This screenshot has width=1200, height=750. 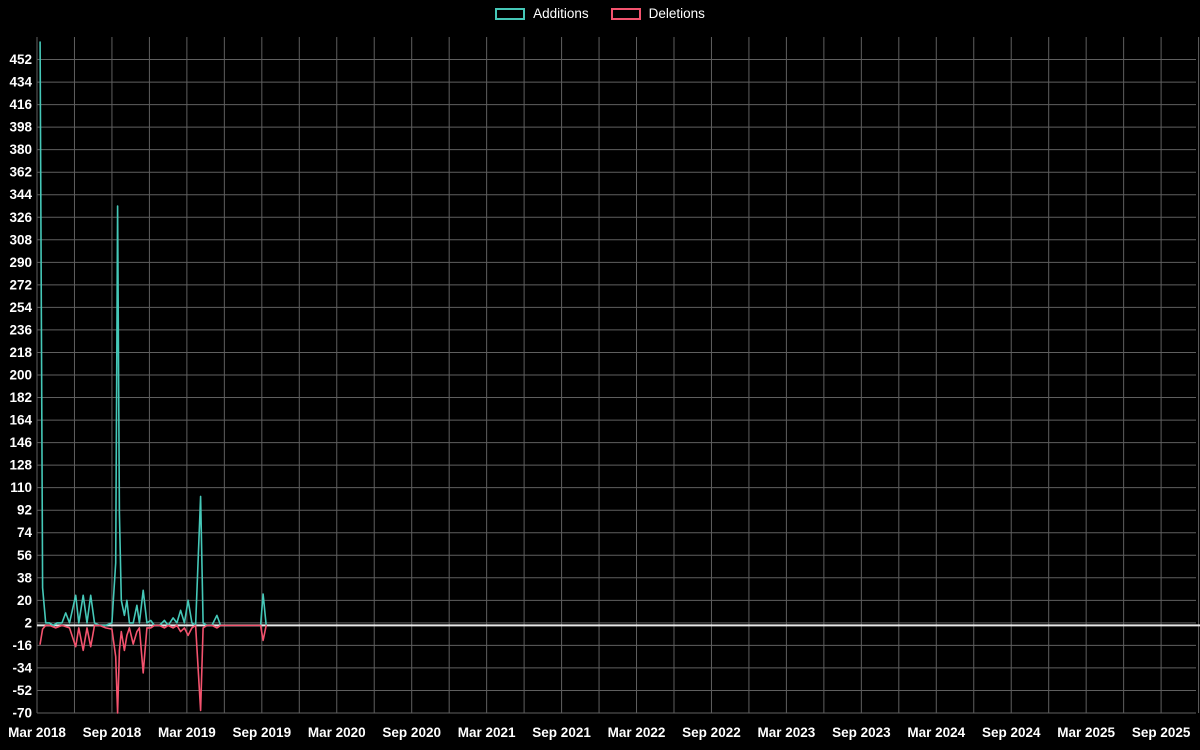 What do you see at coordinates (24, 600) in the screenshot?
I see `y-tick-label: 20` at bounding box center [24, 600].